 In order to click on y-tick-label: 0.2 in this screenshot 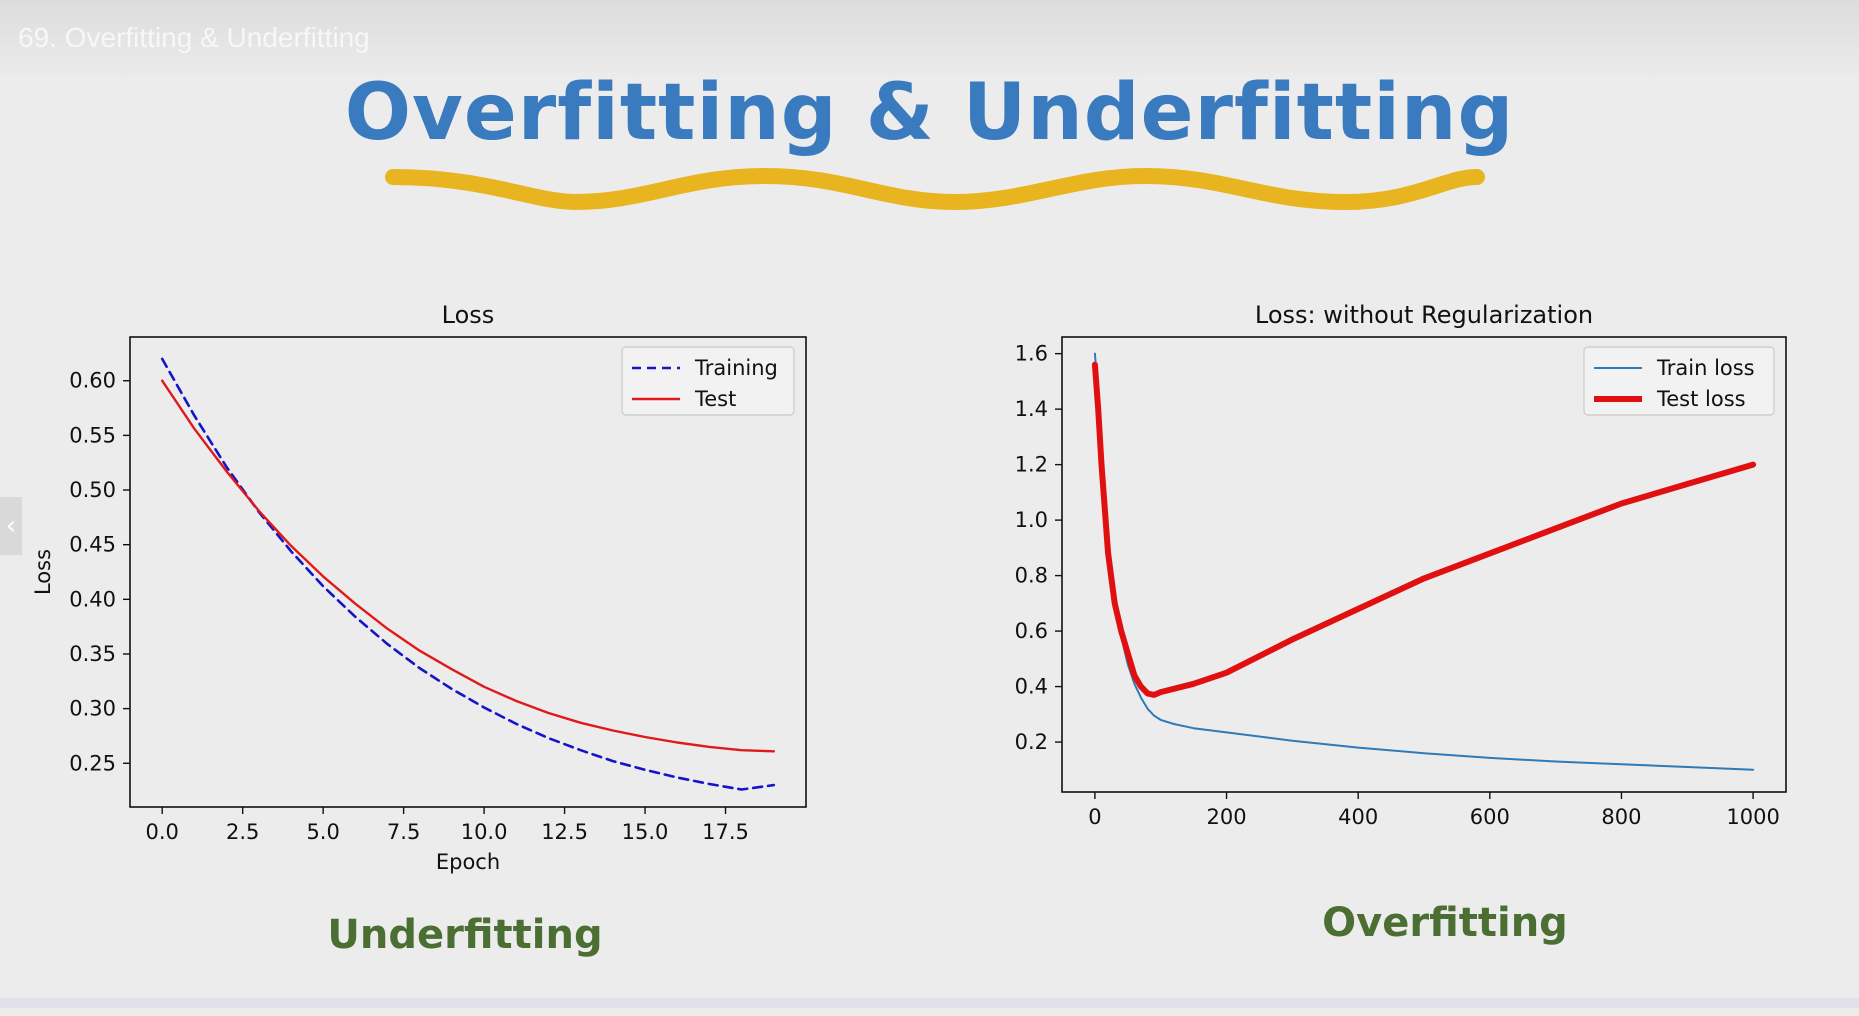, I will do `click(1031, 742)`.